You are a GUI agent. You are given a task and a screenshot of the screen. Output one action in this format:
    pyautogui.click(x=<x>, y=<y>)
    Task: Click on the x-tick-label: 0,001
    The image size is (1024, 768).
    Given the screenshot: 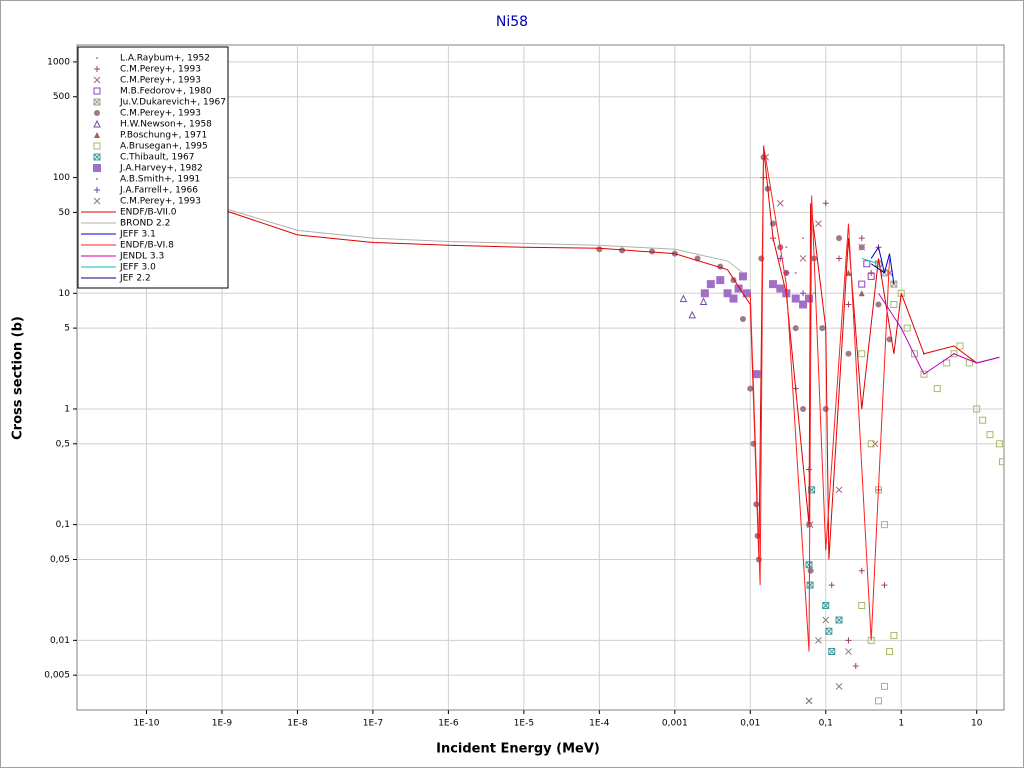 What is the action you would take?
    pyautogui.click(x=675, y=724)
    